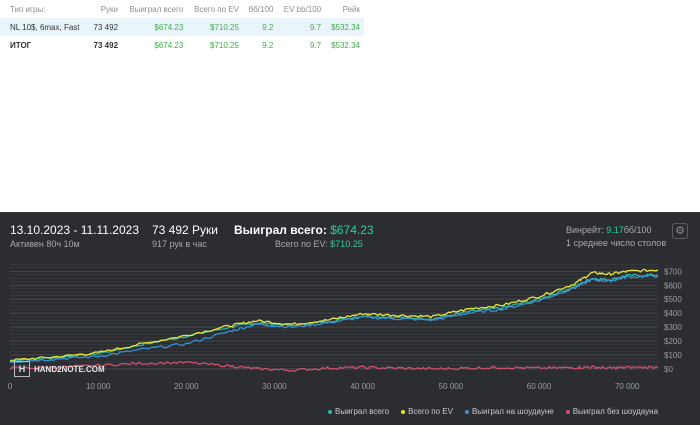 The width and height of the screenshot is (700, 425). I want to click on legend-label: Выиграл всего, so click(362, 411).